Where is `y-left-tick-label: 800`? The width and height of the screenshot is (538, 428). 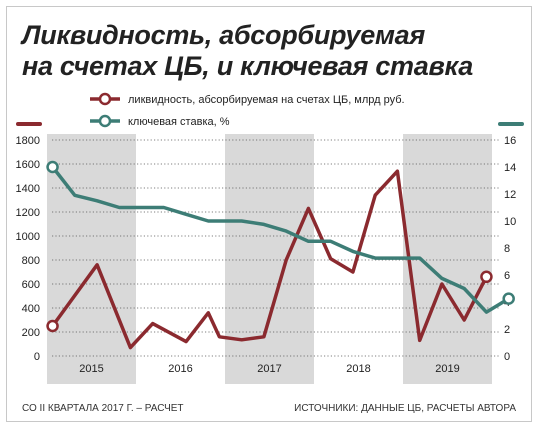 y-left-tick-label: 800 is located at coordinates (31, 261).